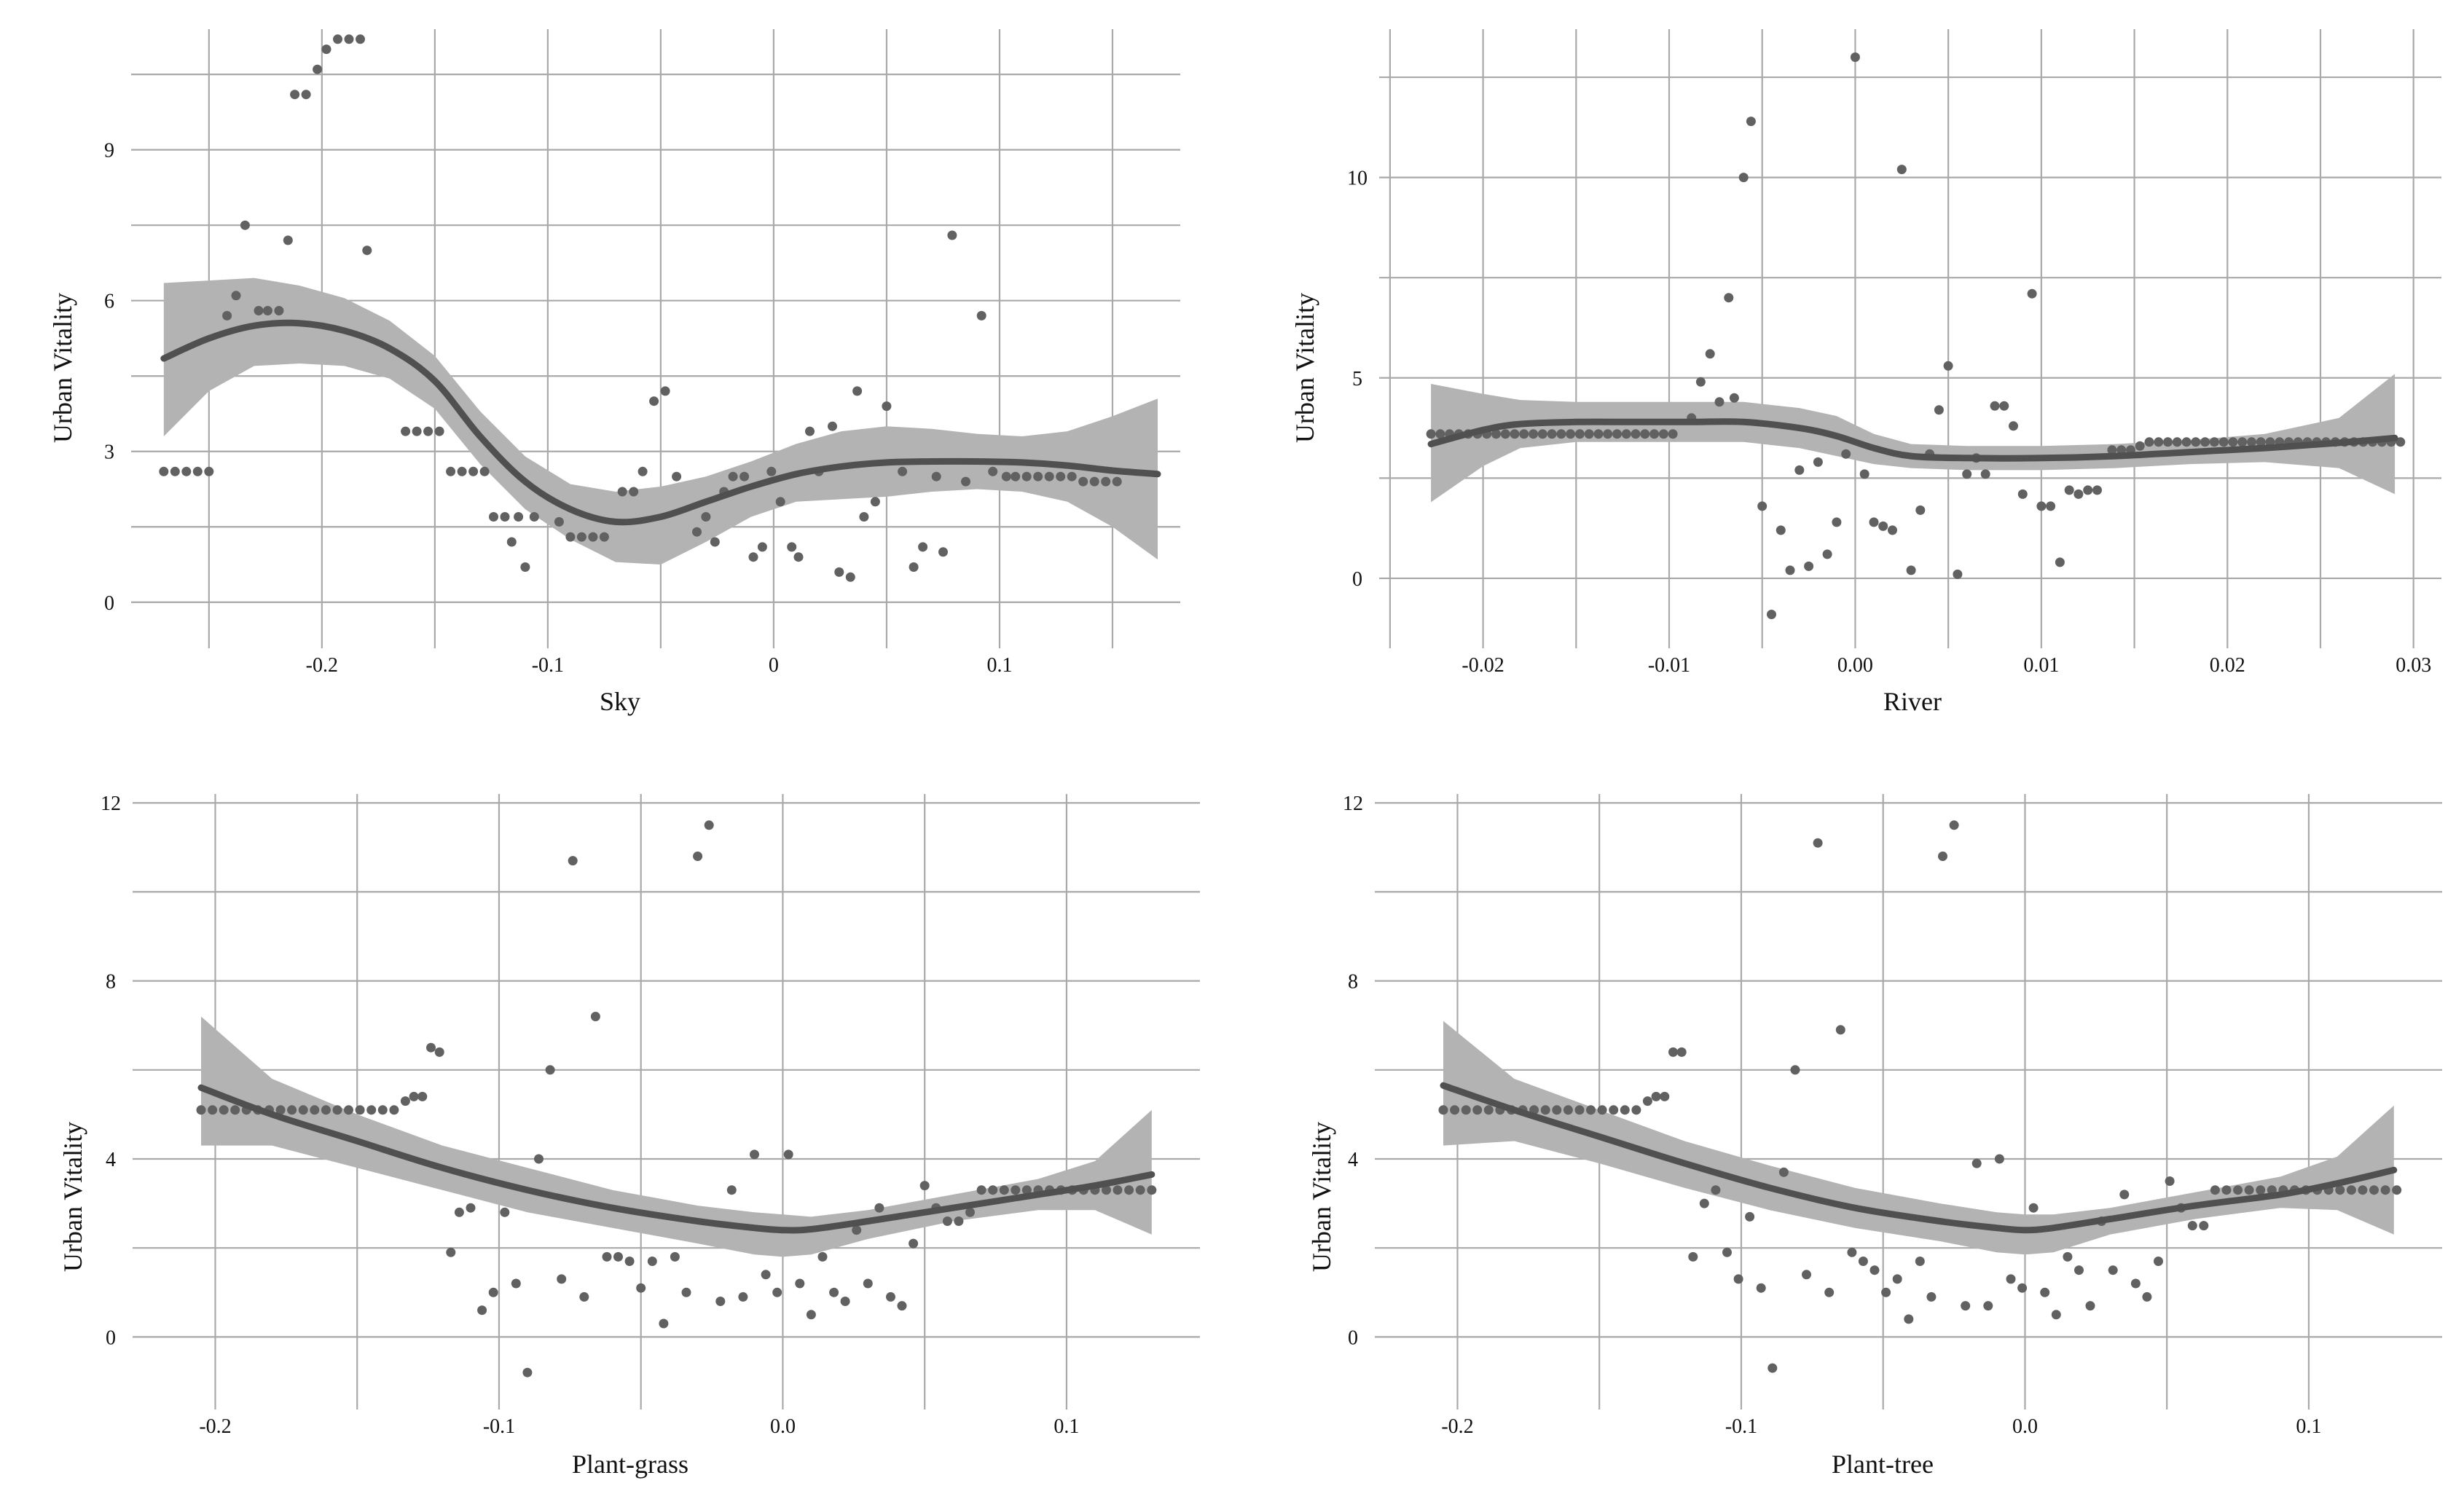 The width and height of the screenshot is (2464, 1494). Describe the element at coordinates (1919, 1158) in the screenshot. I see `plant-tree-fit-line` at that location.